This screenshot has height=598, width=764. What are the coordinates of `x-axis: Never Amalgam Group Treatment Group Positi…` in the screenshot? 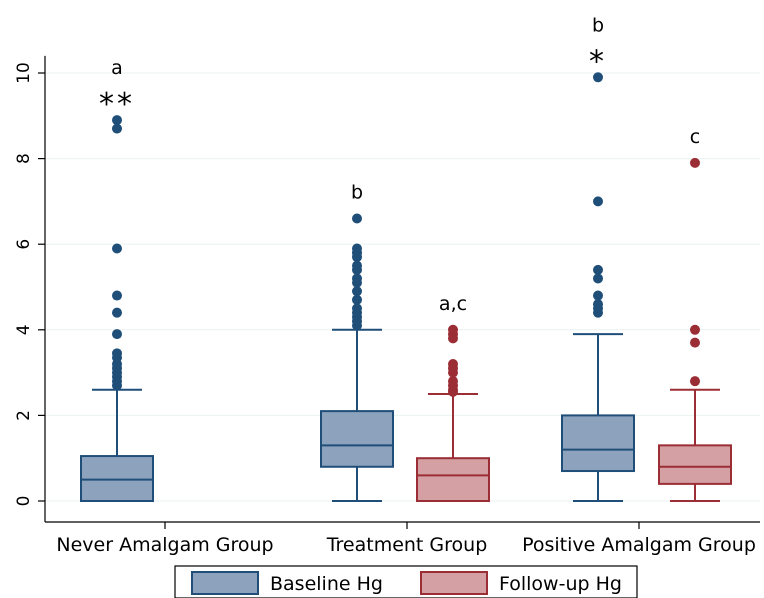 It's located at (402, 538).